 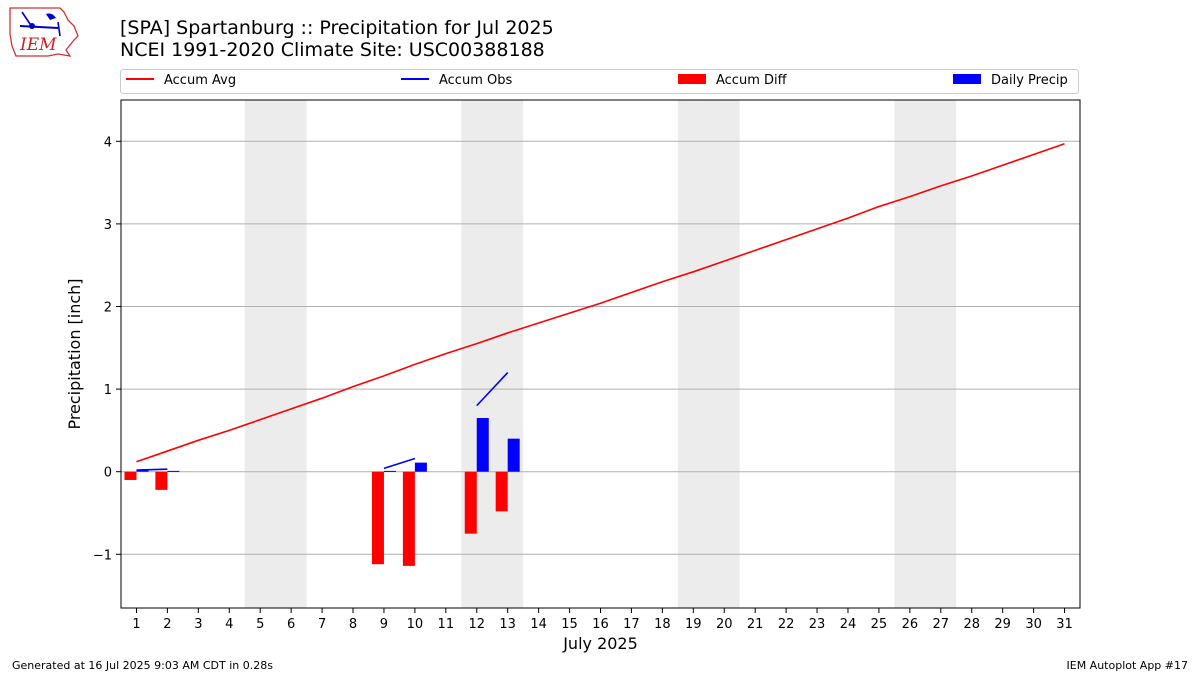 What do you see at coordinates (600, 624) in the screenshot?
I see `x-tick-label: 16` at bounding box center [600, 624].